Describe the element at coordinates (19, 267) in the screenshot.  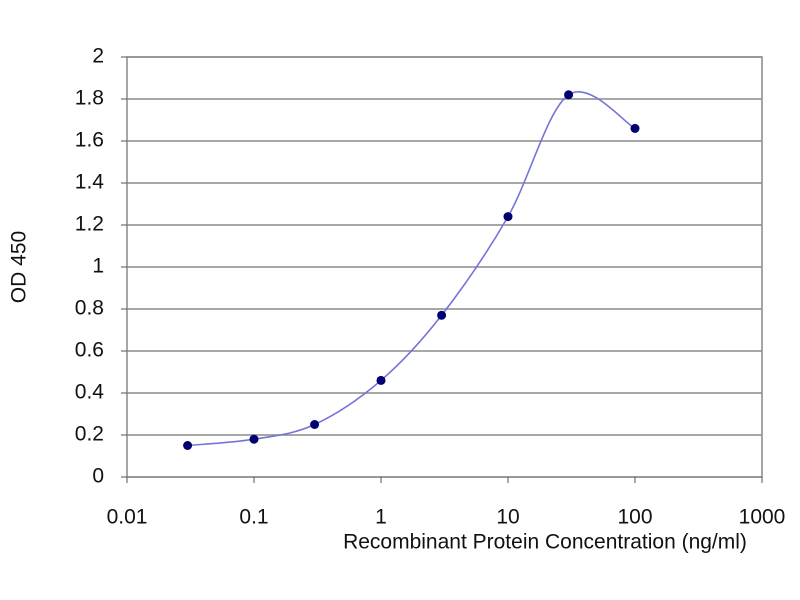
I see `y-axis-label: OD 450` at that location.